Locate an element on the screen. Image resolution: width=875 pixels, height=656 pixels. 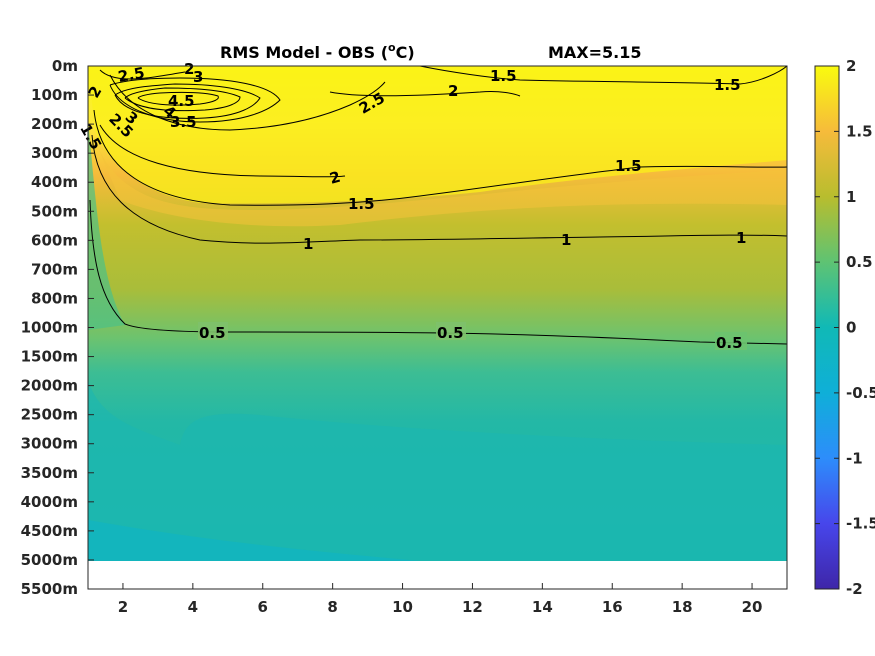
contour-2-mid is located at coordinates (222, 151).